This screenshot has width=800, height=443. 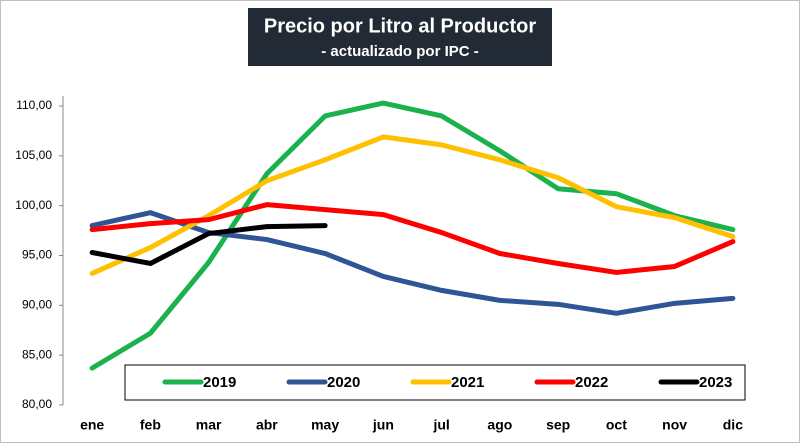 What do you see at coordinates (499, 425) in the screenshot?
I see `x-tick-label: ago` at bounding box center [499, 425].